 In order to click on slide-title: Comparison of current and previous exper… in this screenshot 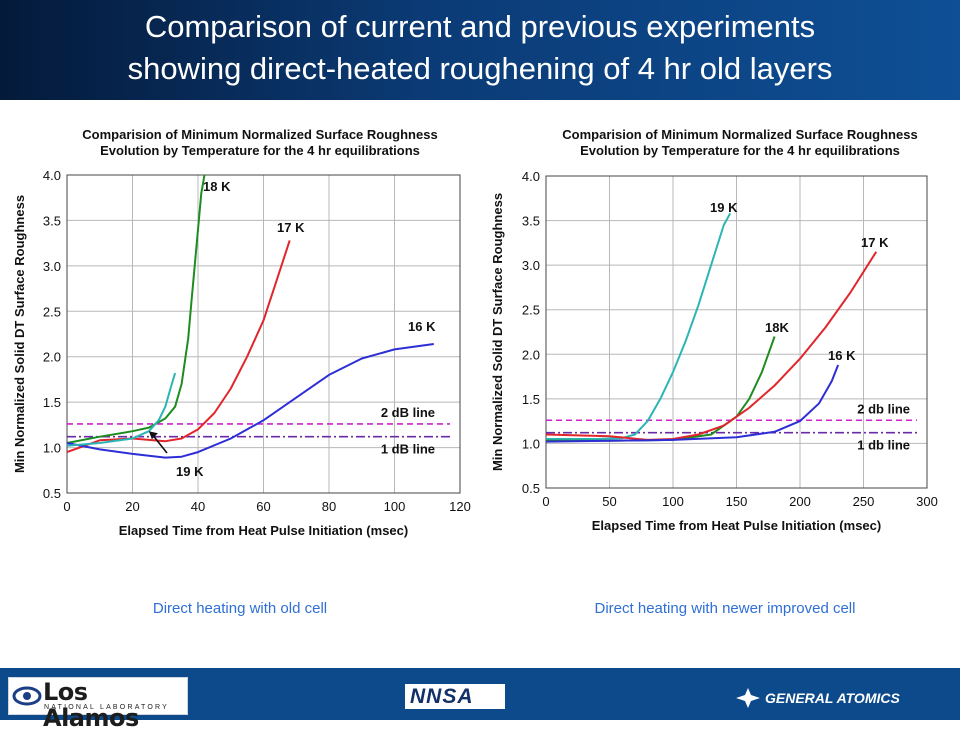, I will do `click(480, 48)`.